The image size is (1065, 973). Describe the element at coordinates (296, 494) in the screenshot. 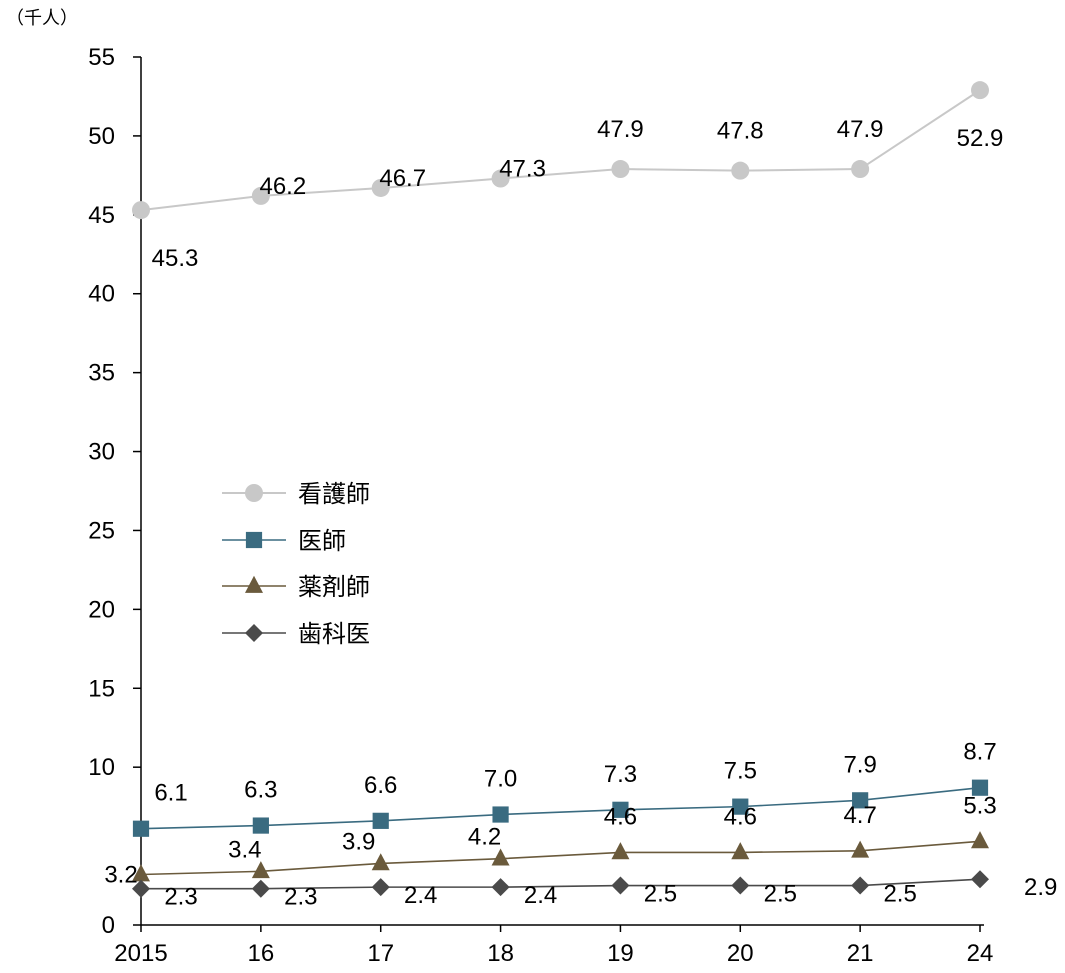

I see `legend-item-0: 看護師` at that location.